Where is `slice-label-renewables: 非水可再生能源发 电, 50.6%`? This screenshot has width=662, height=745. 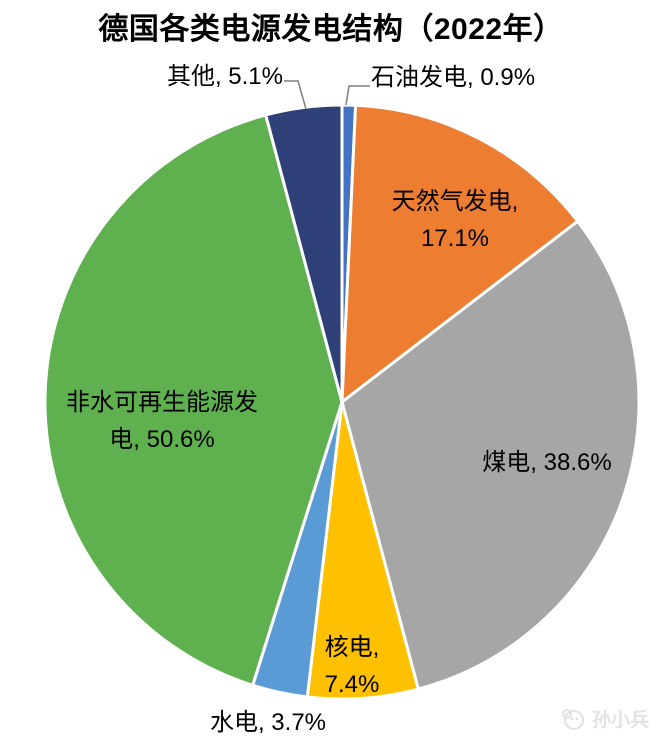
slice-label-renewables: 非水可再生能源发 电, 50.6% is located at coordinates (162, 421).